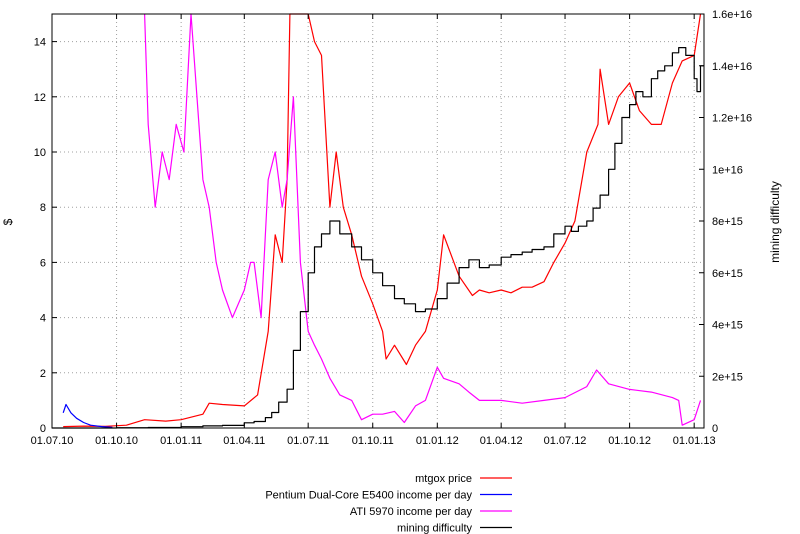 The height and width of the screenshot is (534, 800). What do you see at coordinates (43, 374) in the screenshot?
I see `y-tick-label: 2` at bounding box center [43, 374].